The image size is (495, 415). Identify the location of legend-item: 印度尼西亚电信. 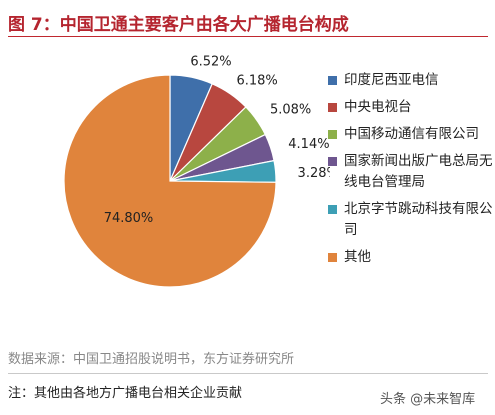
(410, 80).